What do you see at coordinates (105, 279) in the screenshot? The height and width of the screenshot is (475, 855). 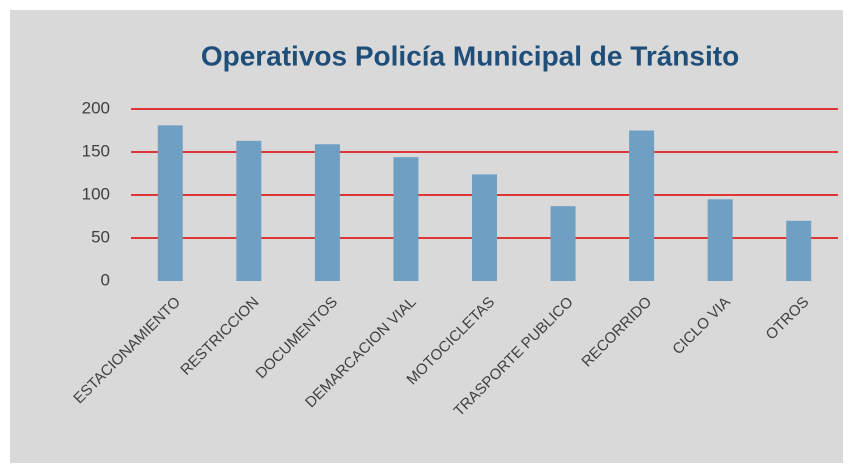 I see `y-tick-label: 0` at bounding box center [105, 279].